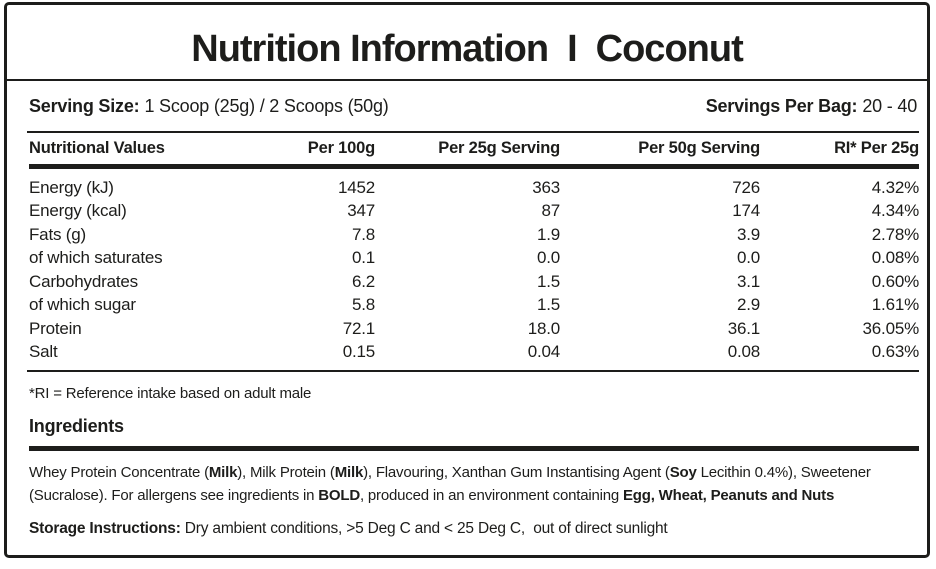 This screenshot has width=936, height=569. Describe the element at coordinates (467, 188) in the screenshot. I see `table-row-energy-kj: Energy (kJ) 1452 363 726 4.32%` at that location.